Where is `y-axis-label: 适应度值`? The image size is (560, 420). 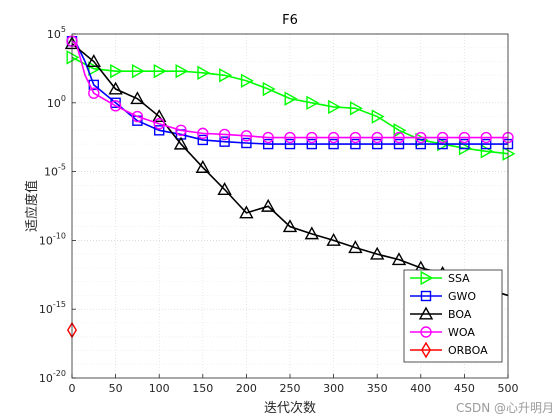
y-axis-label: 适应度值 is located at coordinates (32, 206).